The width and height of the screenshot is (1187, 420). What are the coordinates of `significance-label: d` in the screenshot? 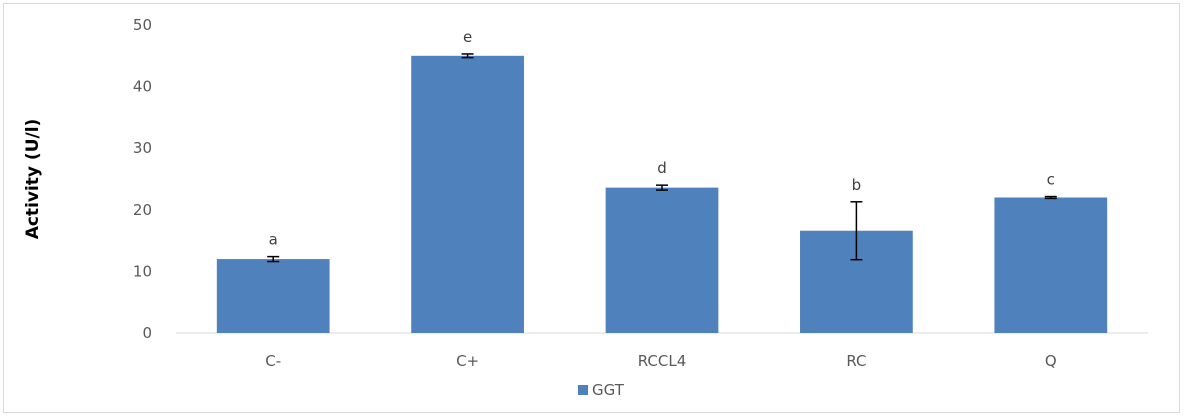 It's located at (662, 168).